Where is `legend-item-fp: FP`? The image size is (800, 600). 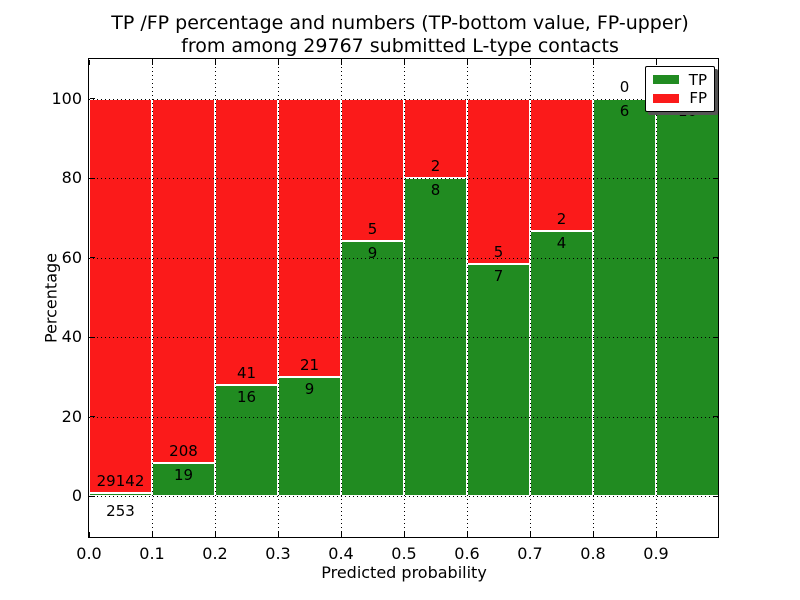
legend-item-fp: FP is located at coordinates (680, 98).